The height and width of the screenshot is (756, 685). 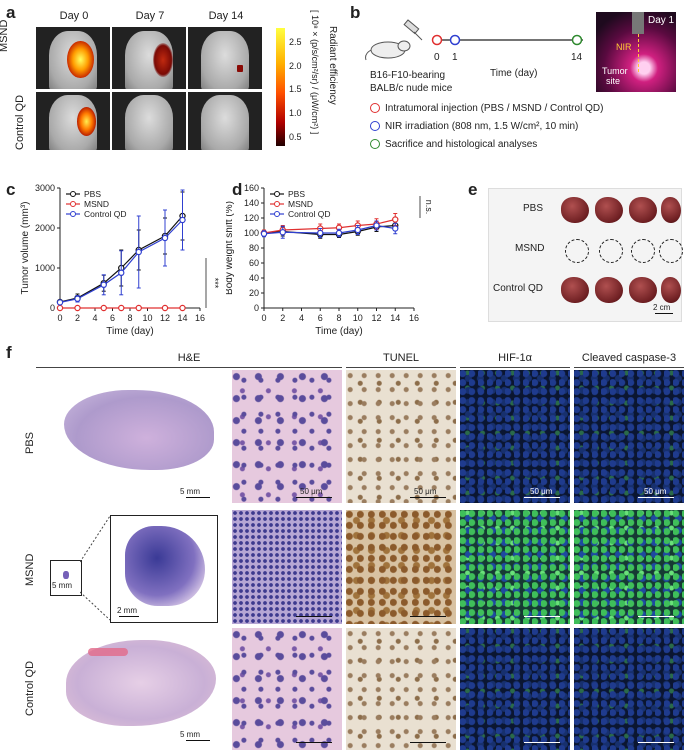 I want to click on he-whole-section-msnd-small: 5 mm, so click(x=66, y=578).